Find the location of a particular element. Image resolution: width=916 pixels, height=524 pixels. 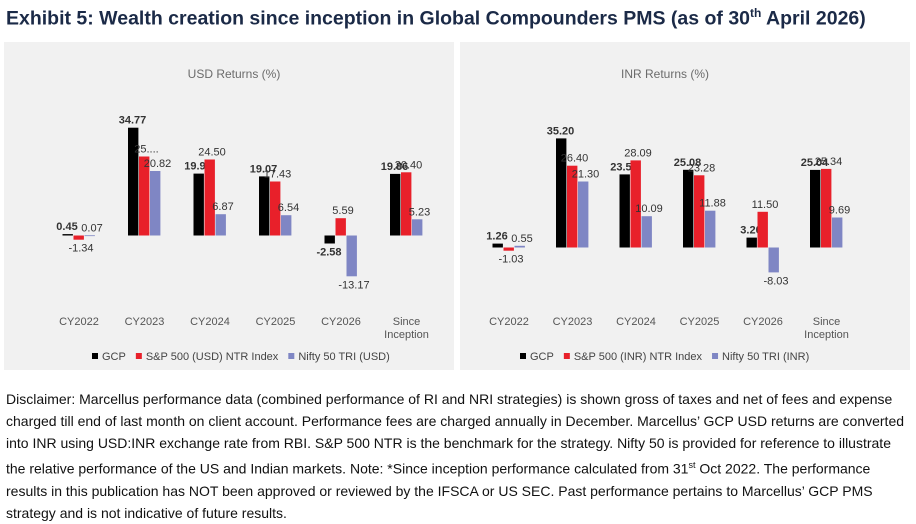

inr-category-label-5-0: Since is located at coordinates (827, 322).